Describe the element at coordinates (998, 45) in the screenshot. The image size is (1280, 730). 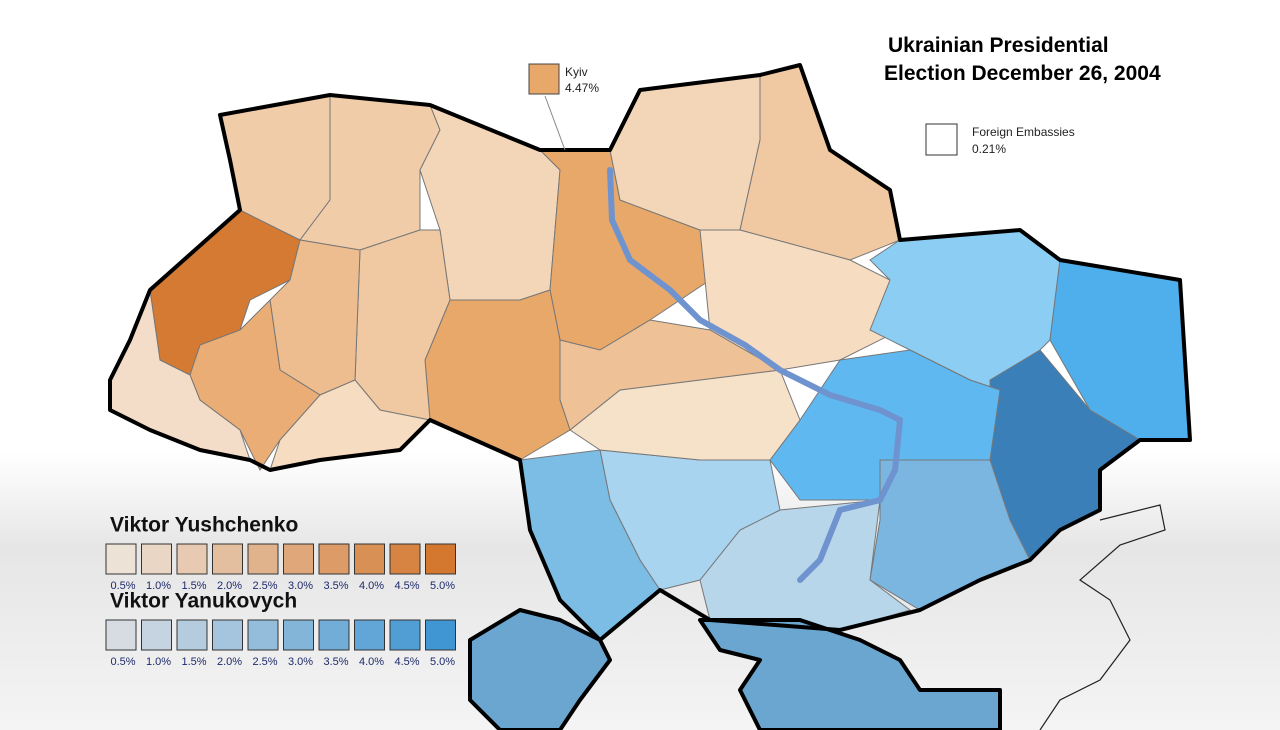
I see `title-line: Ukrainian Presidential` at that location.